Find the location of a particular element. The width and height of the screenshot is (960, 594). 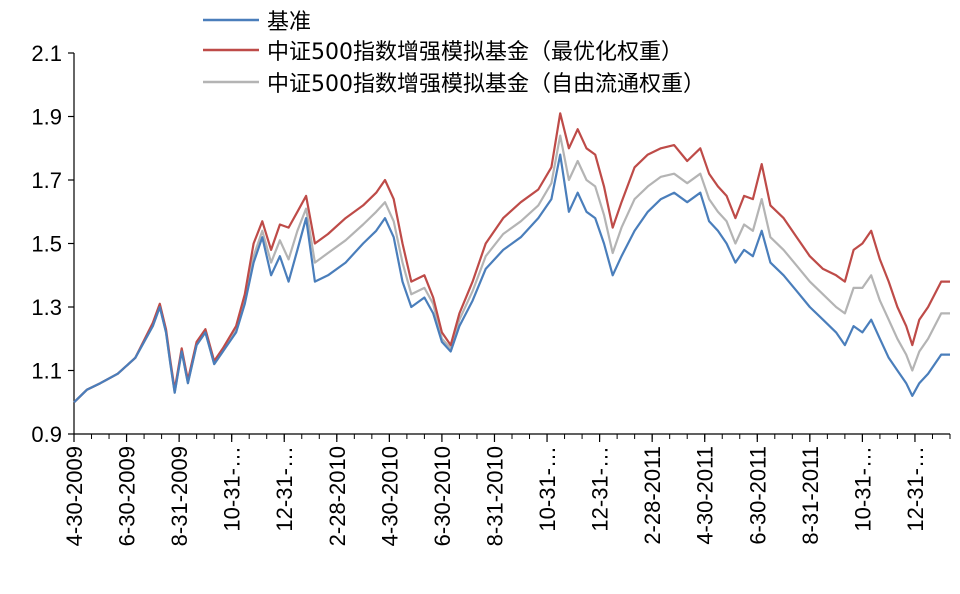

x-tick-label: 8-31-2011 is located at coordinates (810, 495).